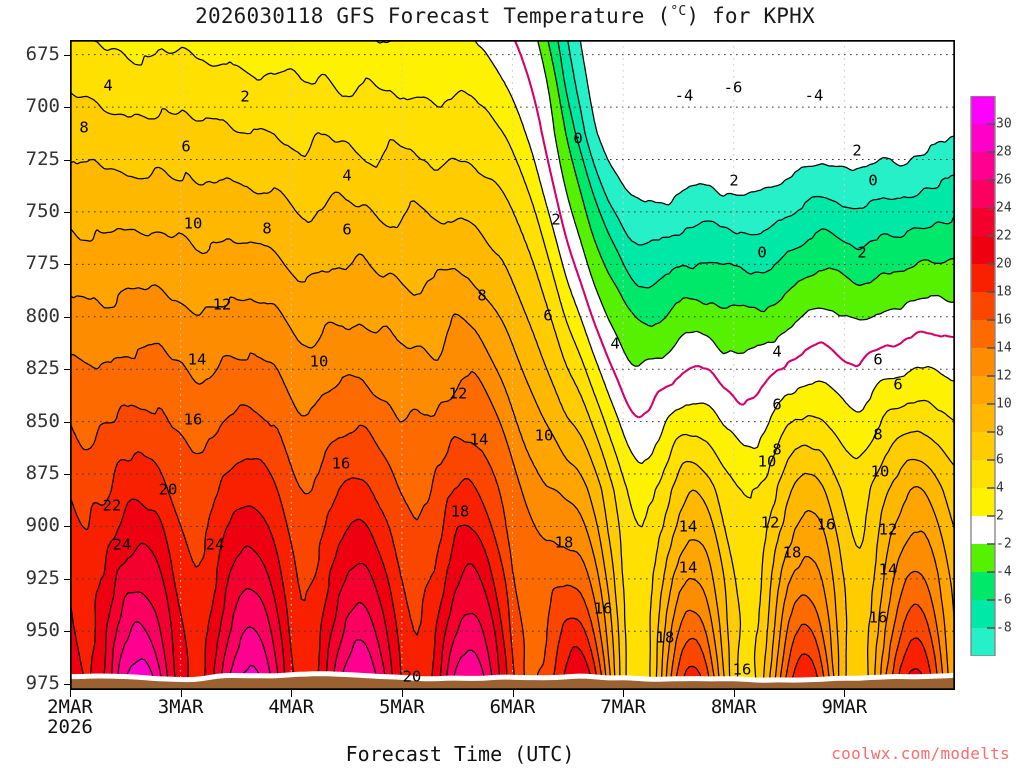 The width and height of the screenshot is (1024, 768). What do you see at coordinates (623, 707) in the screenshot?
I see `x-axis-tick-label: 7MAR` at bounding box center [623, 707].